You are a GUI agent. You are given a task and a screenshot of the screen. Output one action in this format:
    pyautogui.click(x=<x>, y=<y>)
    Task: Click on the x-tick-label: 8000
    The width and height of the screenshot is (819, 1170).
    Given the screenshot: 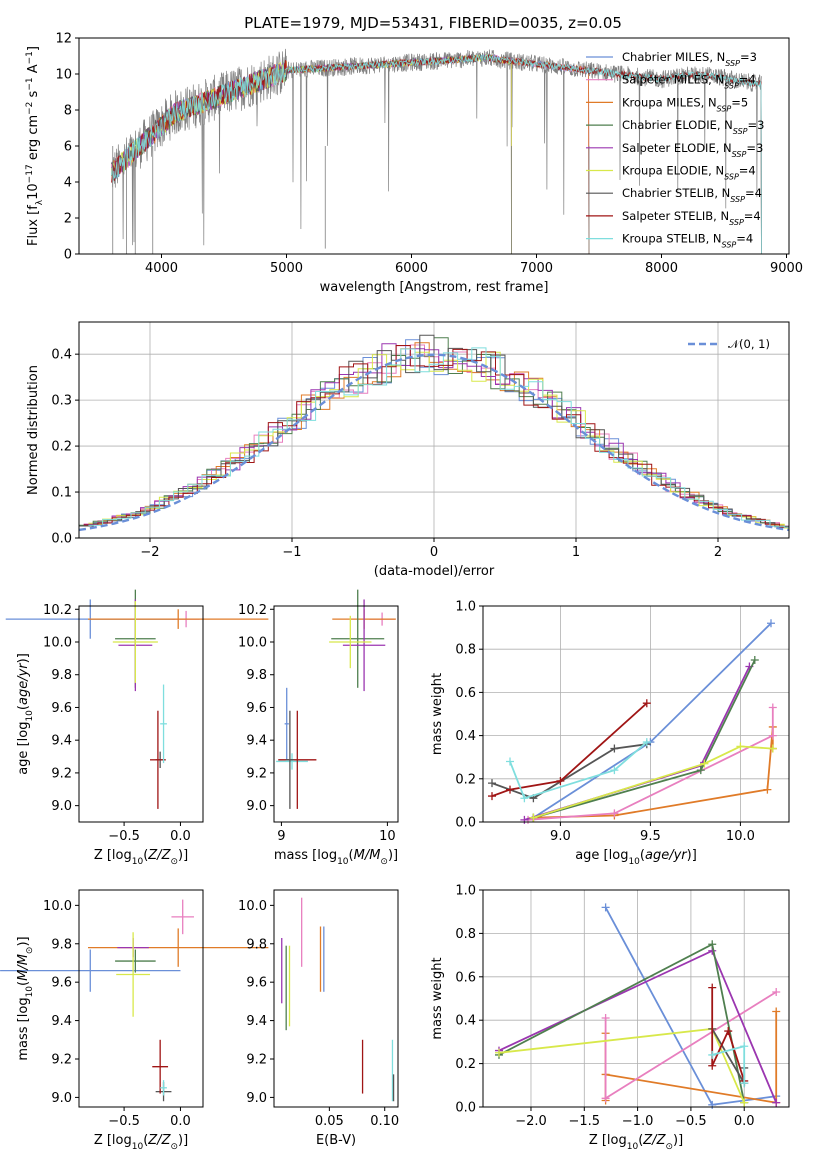 What is the action you would take?
    pyautogui.click(x=661, y=268)
    